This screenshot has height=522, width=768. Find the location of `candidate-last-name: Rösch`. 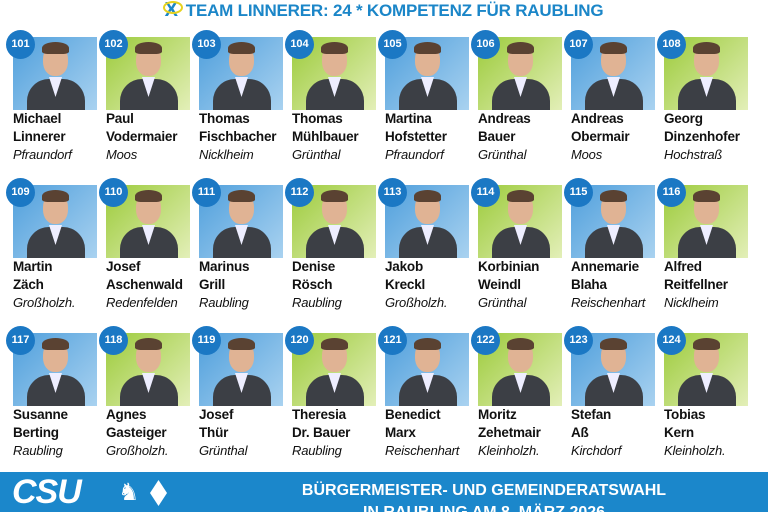

candidate-last-name: Rösch is located at coordinates (312, 284).